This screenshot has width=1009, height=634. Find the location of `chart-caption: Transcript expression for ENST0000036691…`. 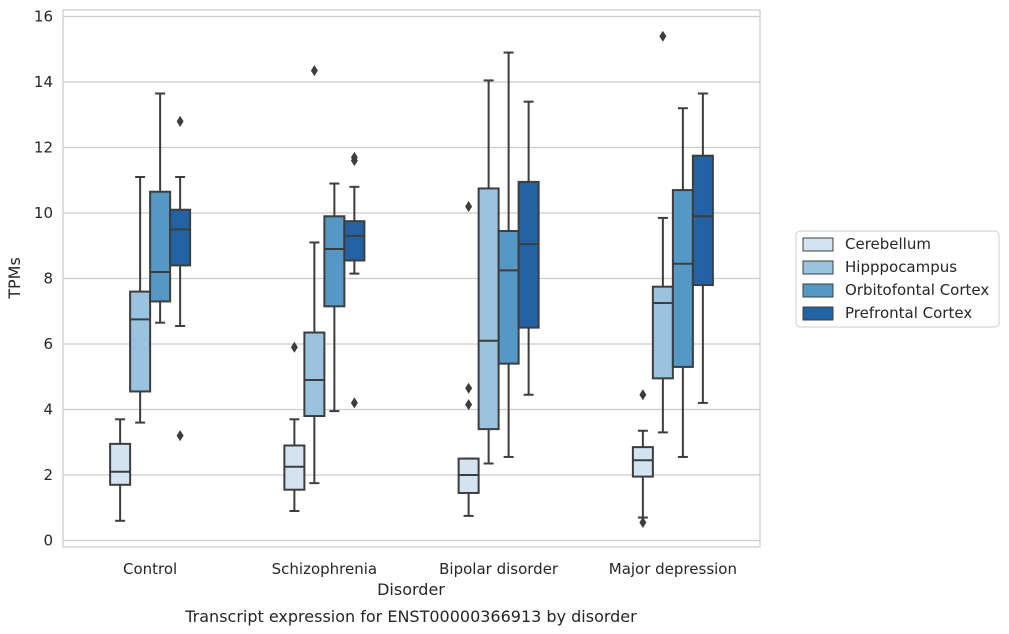

chart-caption: Transcript expression for ENST0000036691… is located at coordinates (410, 616).